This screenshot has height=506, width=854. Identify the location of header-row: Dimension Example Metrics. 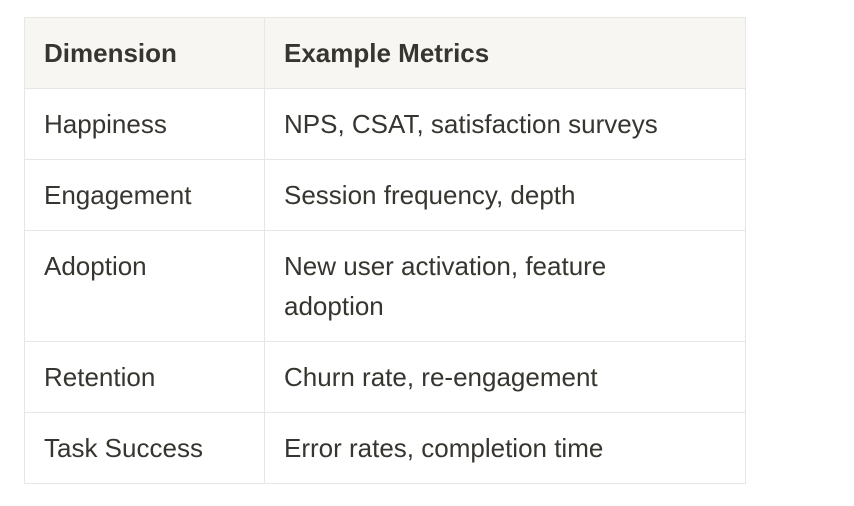
(385, 53).